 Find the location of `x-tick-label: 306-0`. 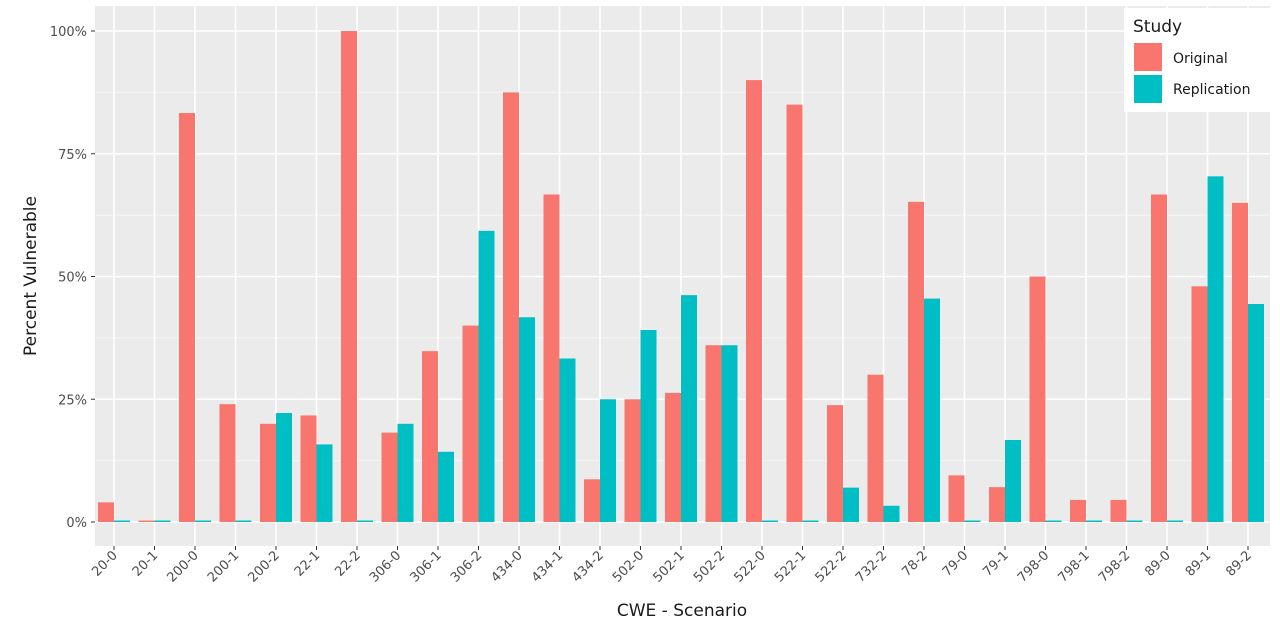

x-tick-label: 306-0 is located at coordinates (385, 566).